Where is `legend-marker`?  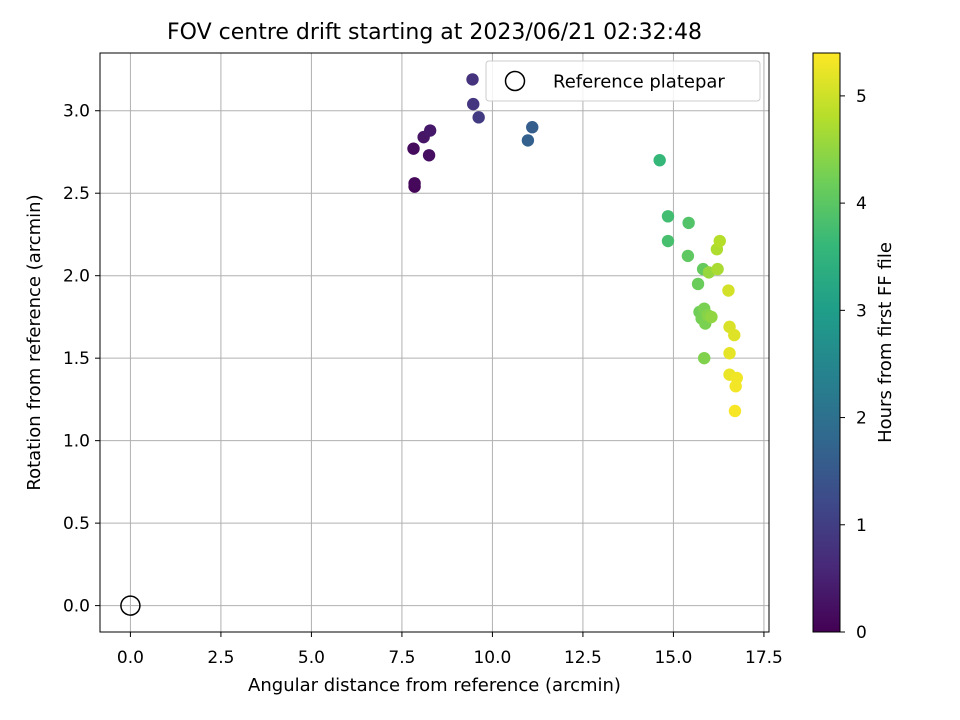
legend-marker is located at coordinates (515, 81).